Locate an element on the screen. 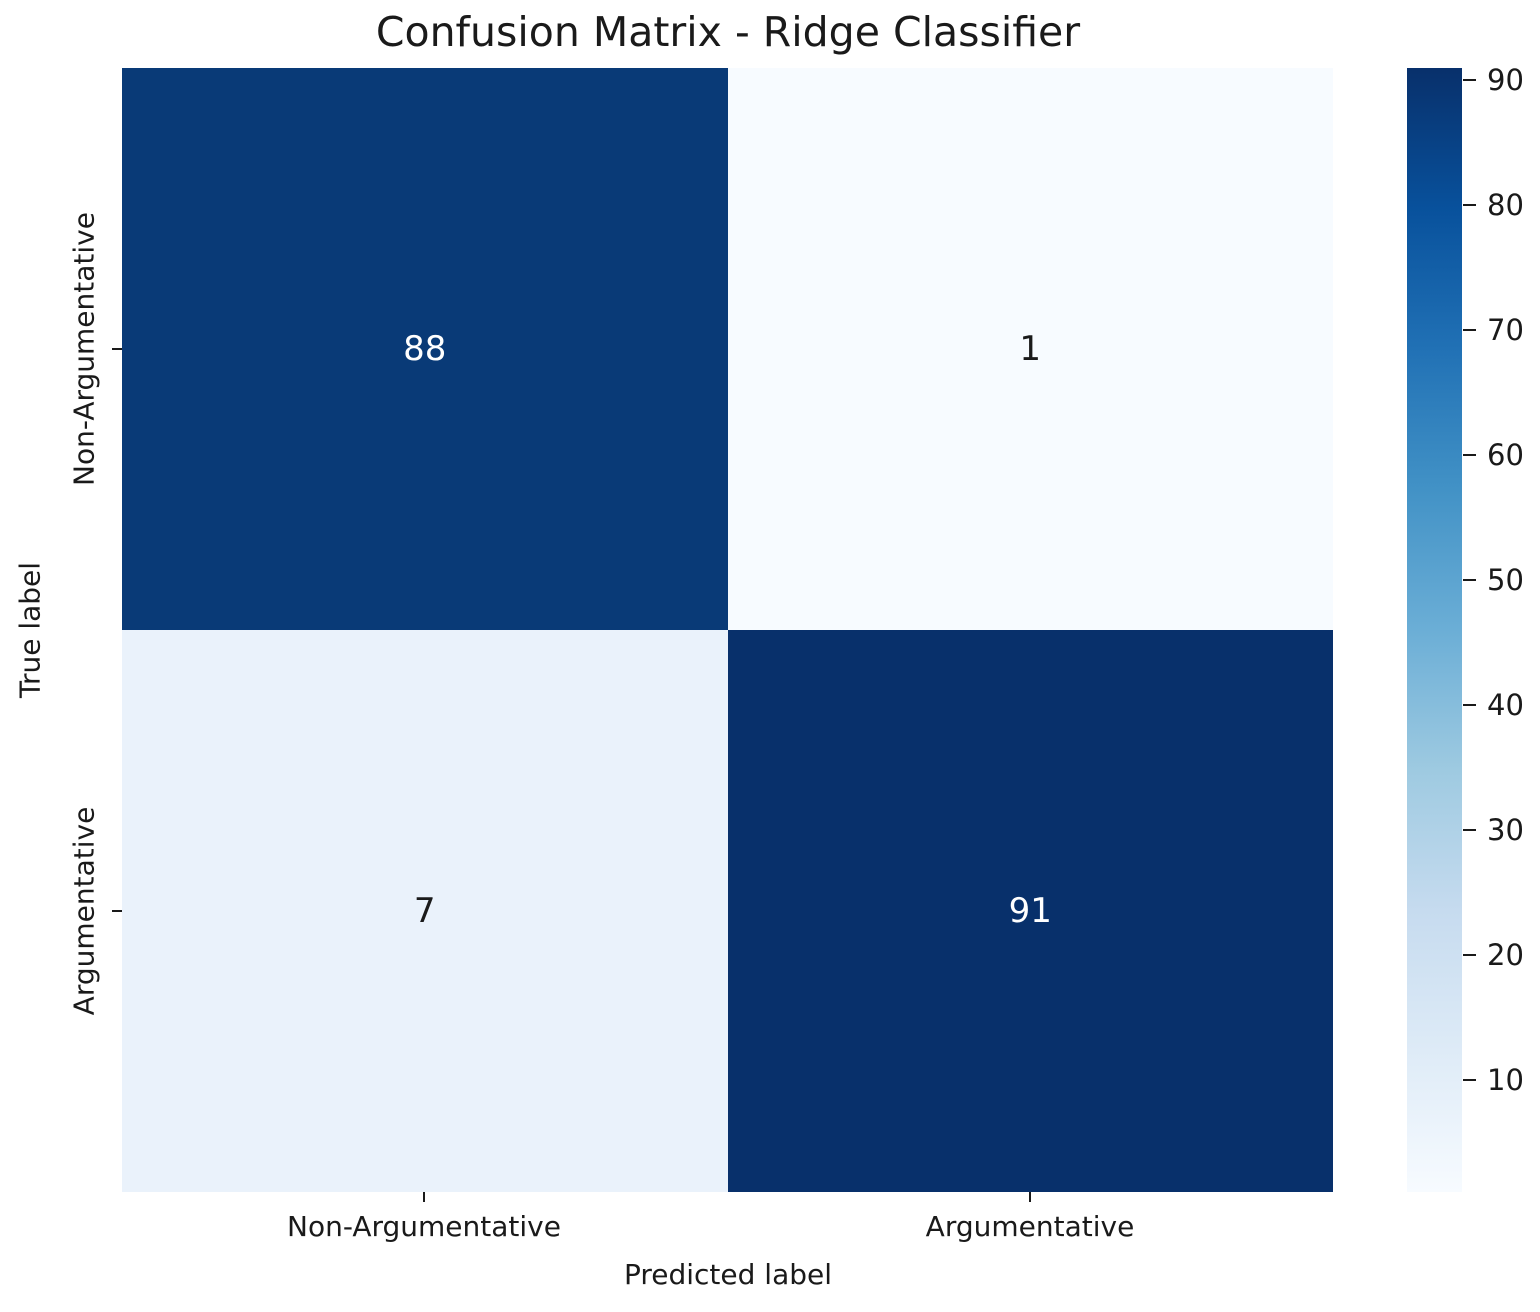  x-tick-label-non-argumentative: Non-Argumentative is located at coordinates (424, 1226).